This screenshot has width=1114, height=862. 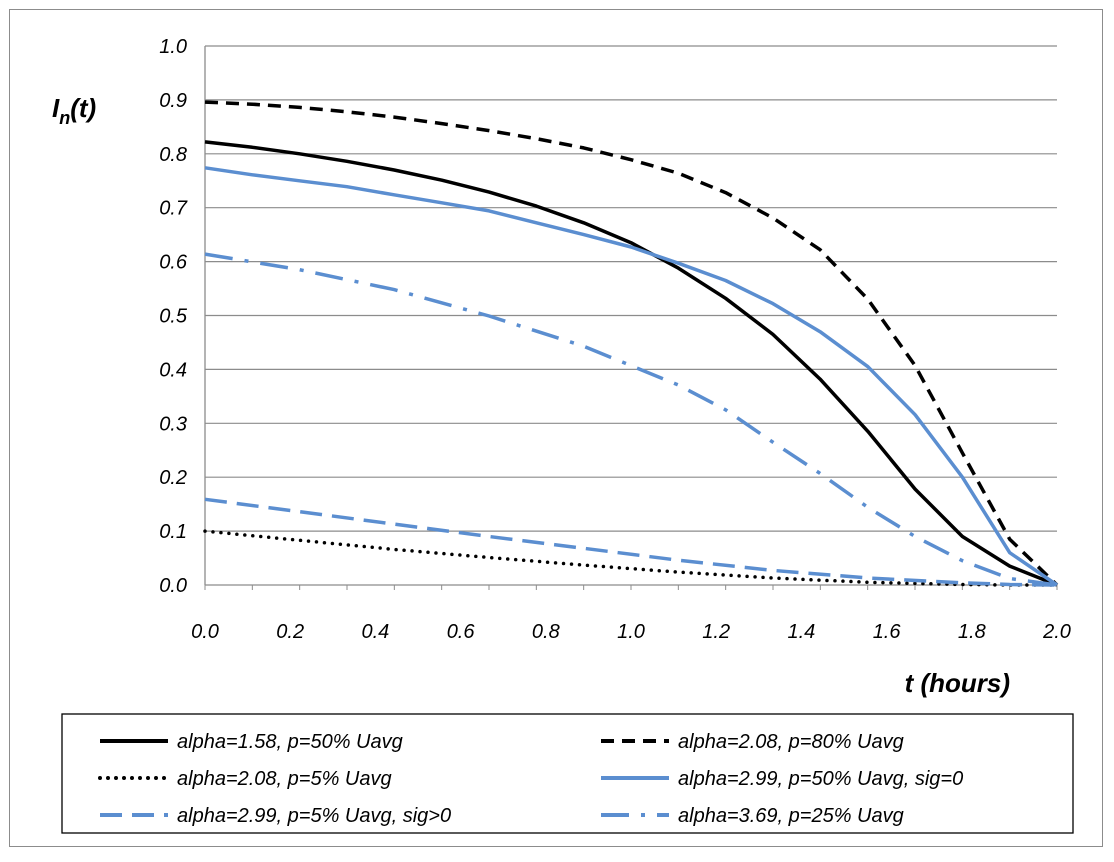 I want to click on x-tick-label: 1.8, so click(x=972, y=632).